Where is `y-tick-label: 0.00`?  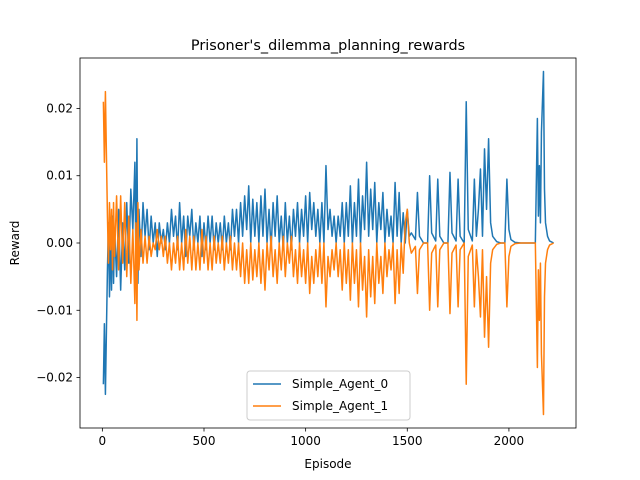
y-tick-label: 0.00 is located at coordinates (59, 243).